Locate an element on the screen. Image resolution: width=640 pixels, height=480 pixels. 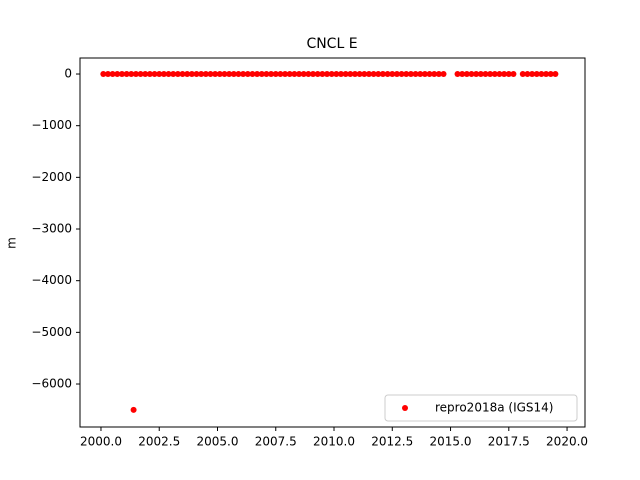
x-tick-label: 2020.0 is located at coordinates (567, 442).